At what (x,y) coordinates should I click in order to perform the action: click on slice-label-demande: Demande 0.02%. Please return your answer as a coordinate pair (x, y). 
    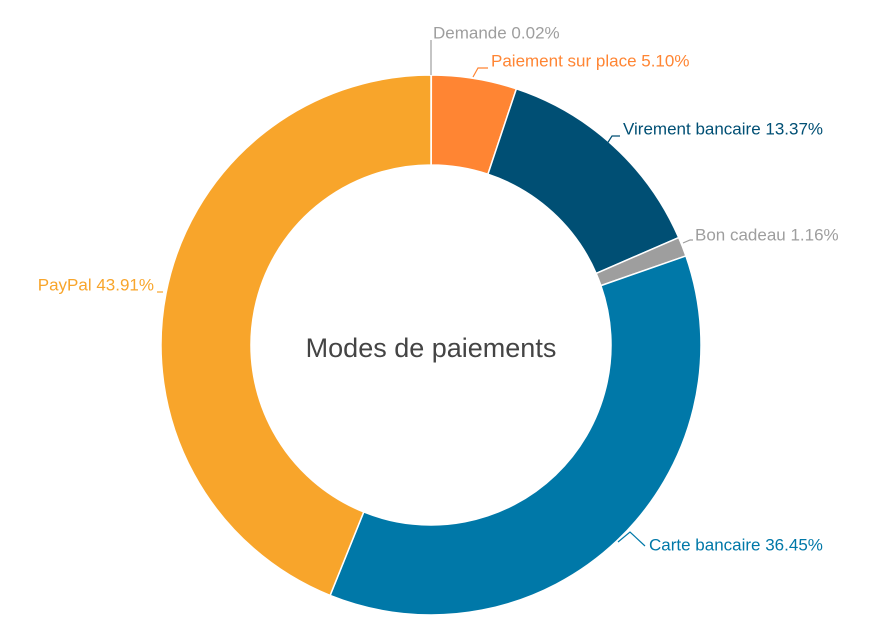
    Looking at the image, I should click on (496, 32).